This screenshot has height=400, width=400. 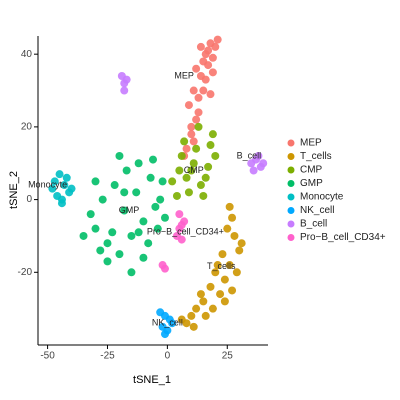 I want to click on cluster-label: Monocyte, so click(x=47, y=184).